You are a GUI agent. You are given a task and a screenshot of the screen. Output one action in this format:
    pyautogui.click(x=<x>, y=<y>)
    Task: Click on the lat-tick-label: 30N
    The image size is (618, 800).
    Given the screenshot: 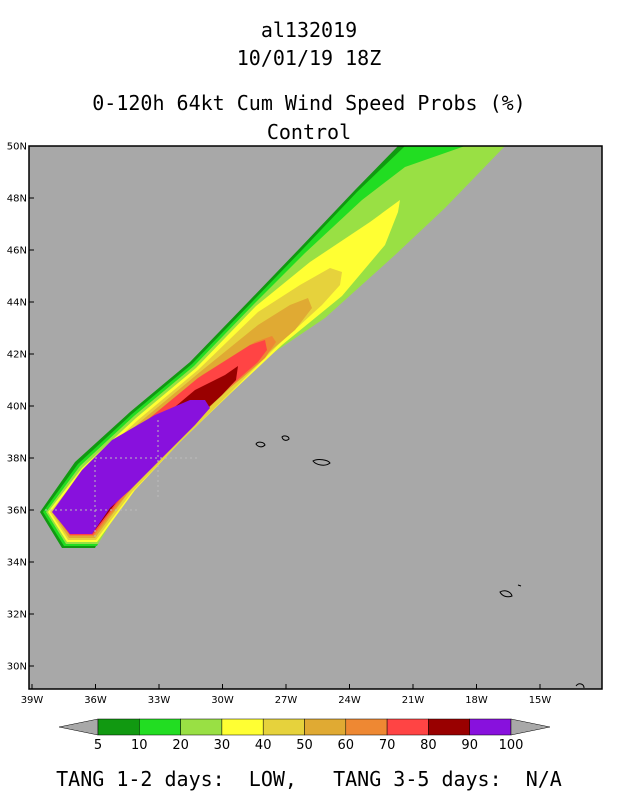 What is the action you would take?
    pyautogui.click(x=17, y=667)
    